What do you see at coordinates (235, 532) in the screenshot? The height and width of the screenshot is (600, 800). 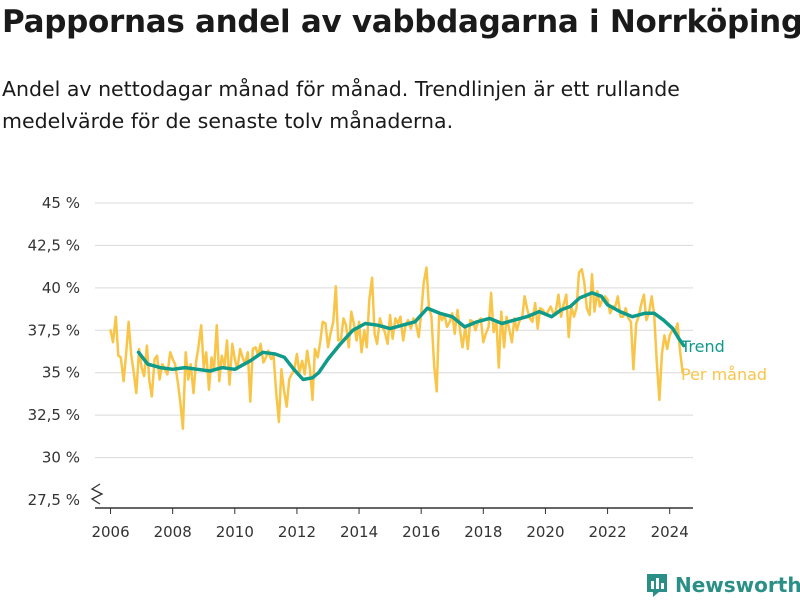 I see `x-tick-label: 2010` at bounding box center [235, 532].